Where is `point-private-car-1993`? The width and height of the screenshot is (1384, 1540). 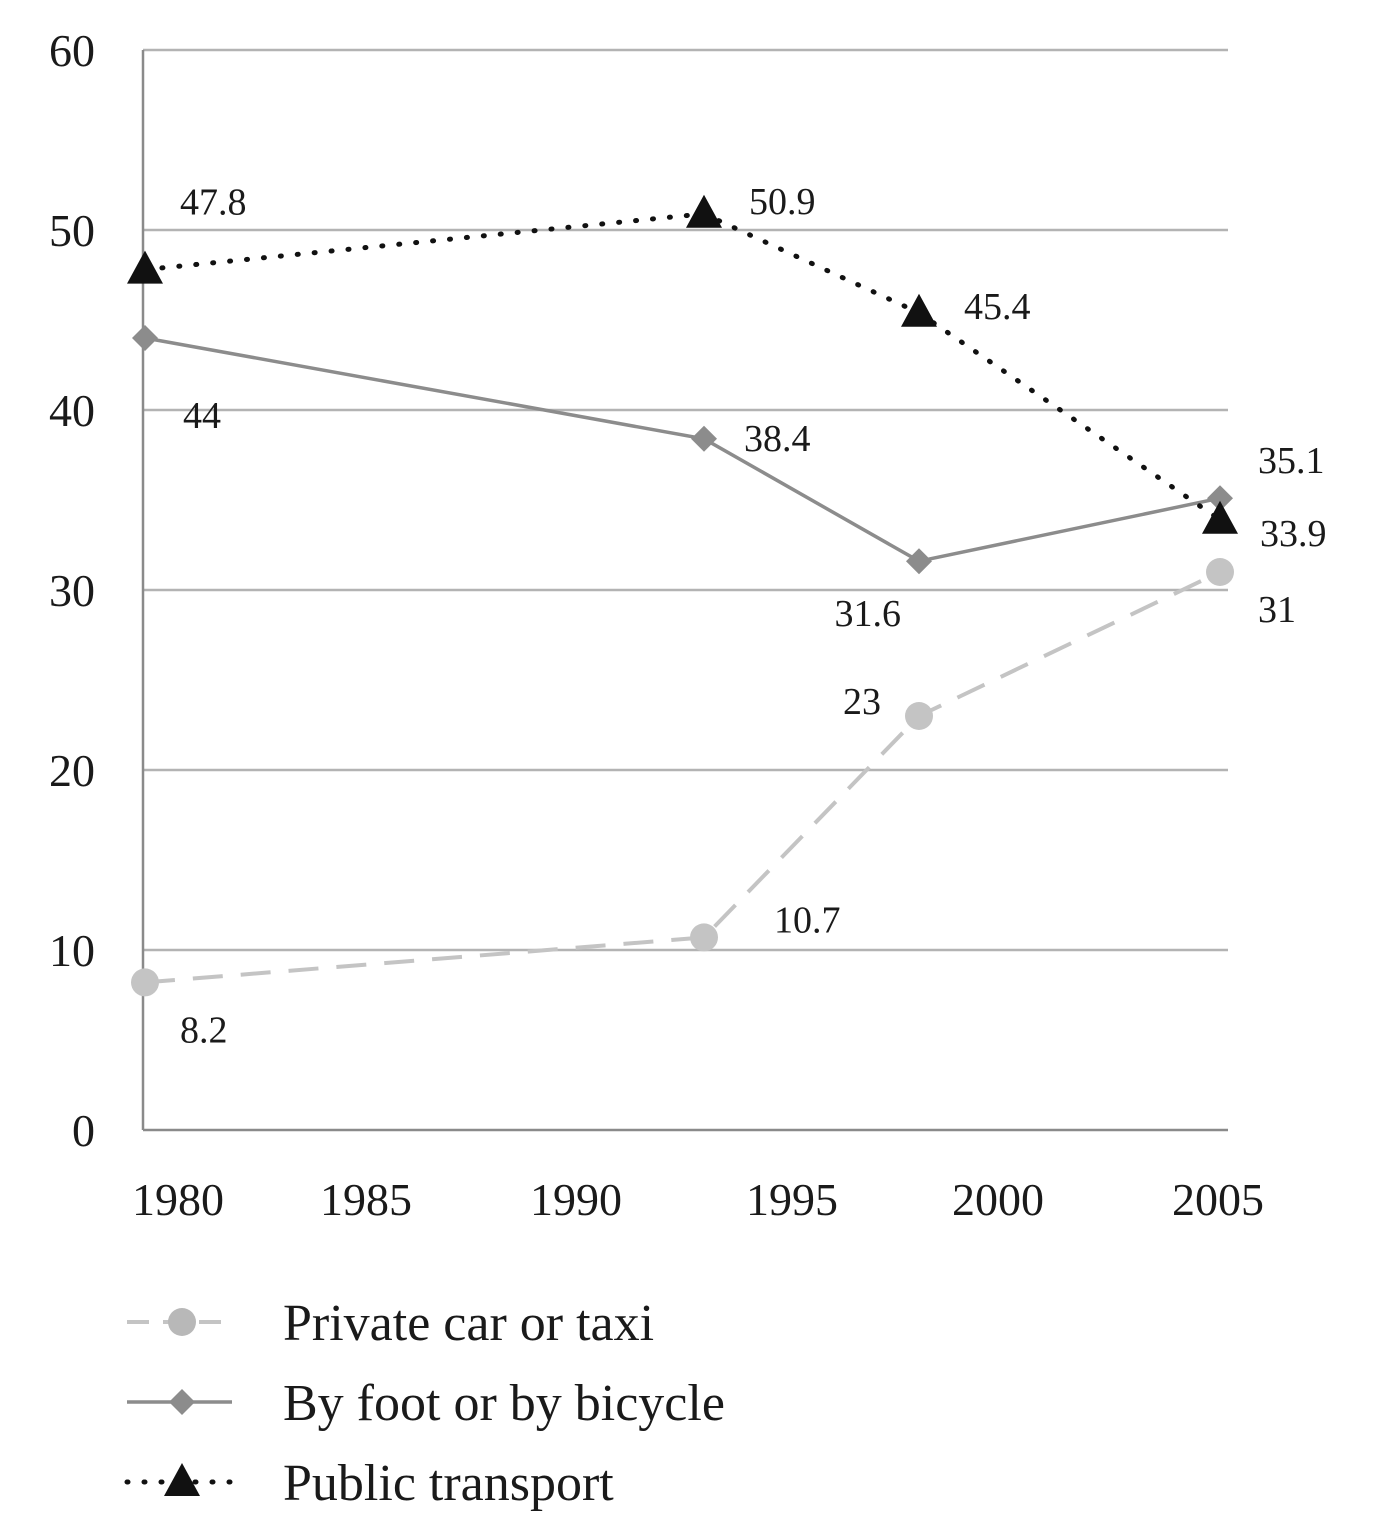 point-private-car-1993 is located at coordinates (704, 937).